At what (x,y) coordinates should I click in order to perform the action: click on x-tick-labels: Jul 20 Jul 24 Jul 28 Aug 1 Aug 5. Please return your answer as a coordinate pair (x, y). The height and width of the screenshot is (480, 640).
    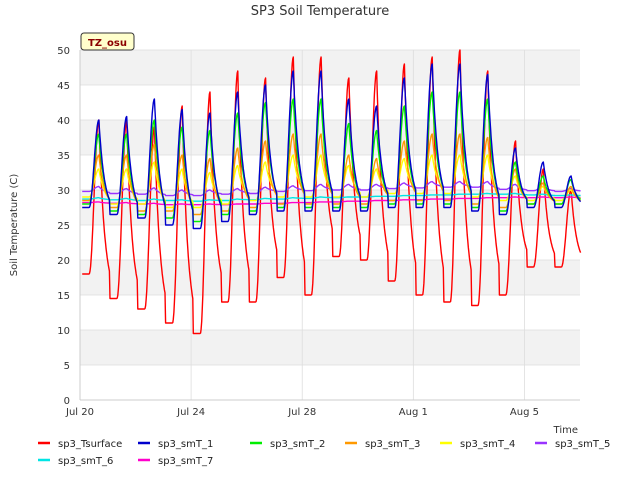
    Looking at the image, I should click on (302, 412).